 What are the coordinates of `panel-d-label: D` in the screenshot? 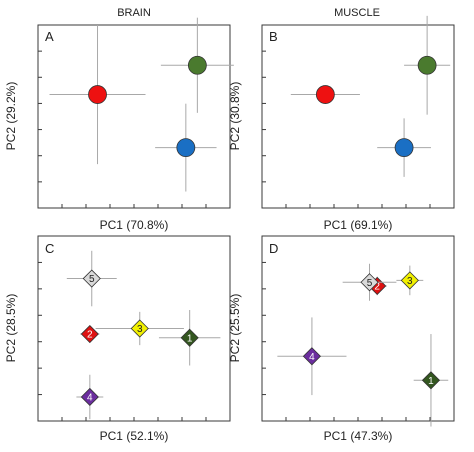 It's located at (273, 248).